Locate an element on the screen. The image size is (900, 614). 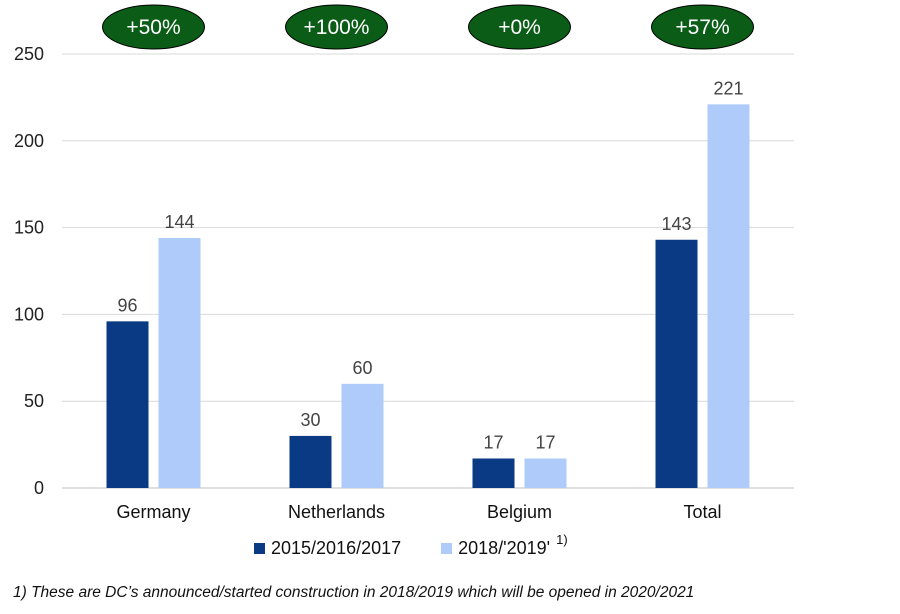
legend-label-series-2: 2018/'2019' is located at coordinates (504, 548).